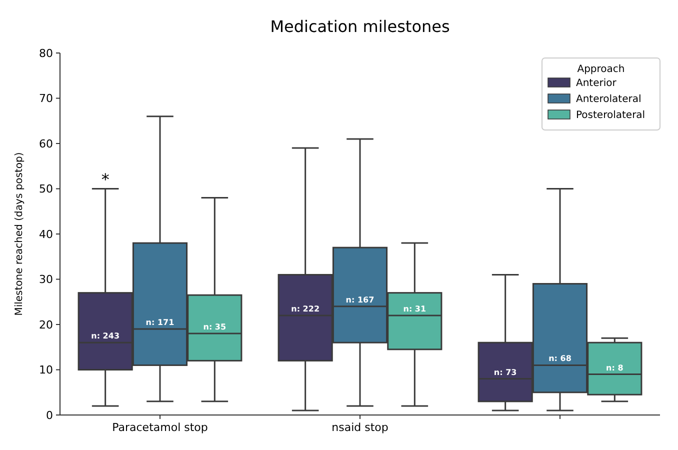 The height and width of the screenshot is (450, 678). Describe the element at coordinates (615, 367) in the screenshot. I see `text: n: 8` at that location.